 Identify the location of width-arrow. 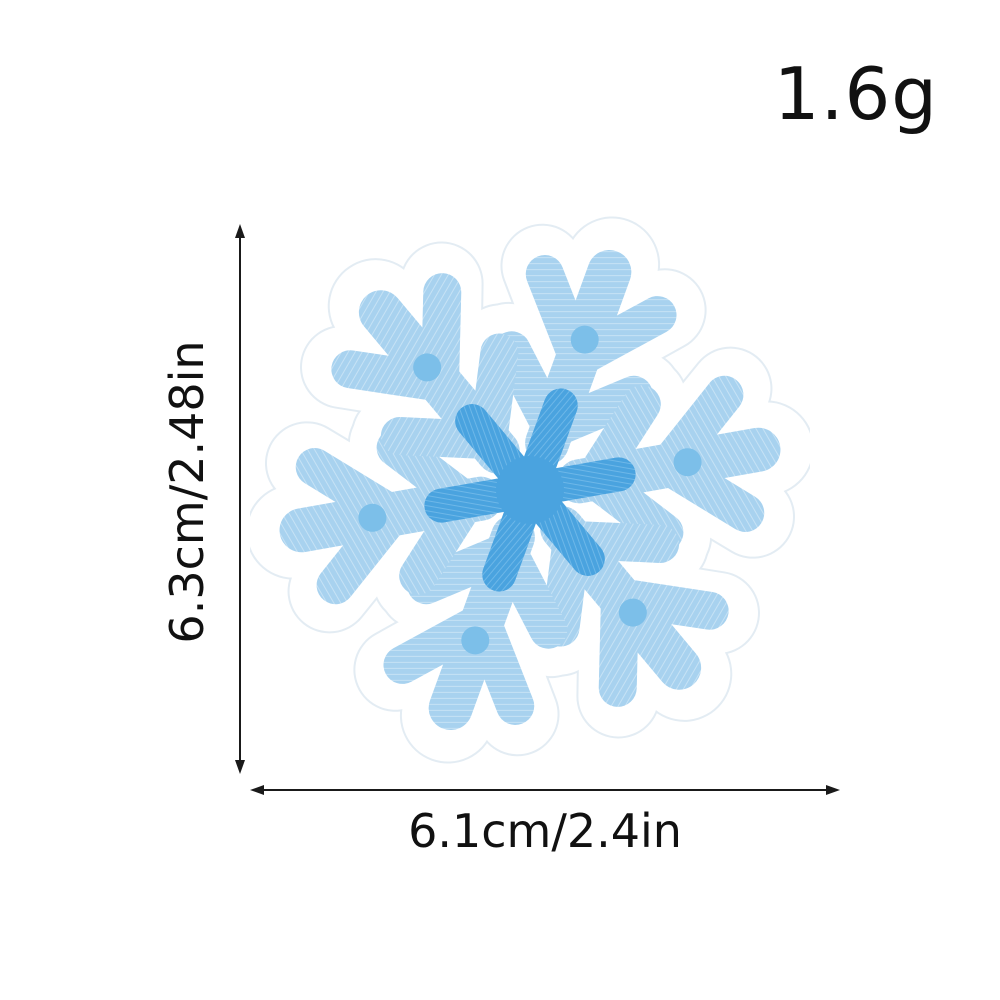
(545, 790).